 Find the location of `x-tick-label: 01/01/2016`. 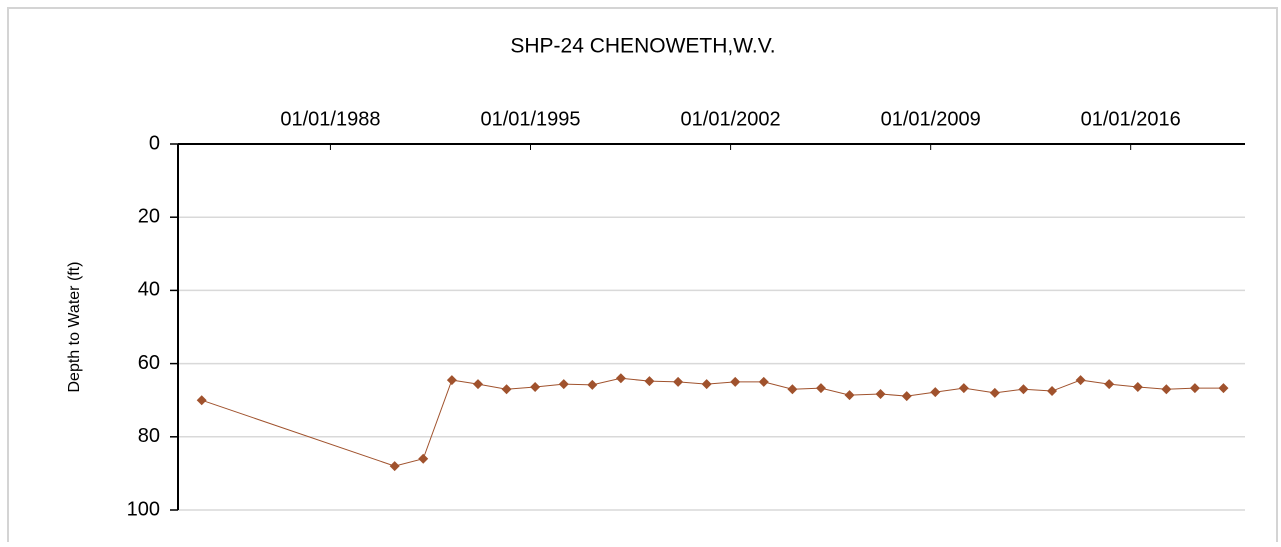

x-tick-label: 01/01/2016 is located at coordinates (1131, 119).